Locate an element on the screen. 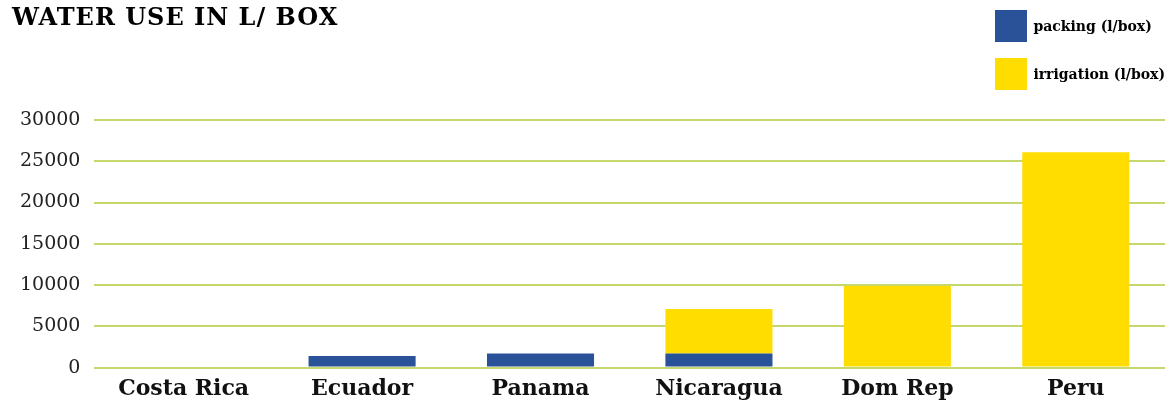  y-tick-label: 5000 is located at coordinates (56, 324).